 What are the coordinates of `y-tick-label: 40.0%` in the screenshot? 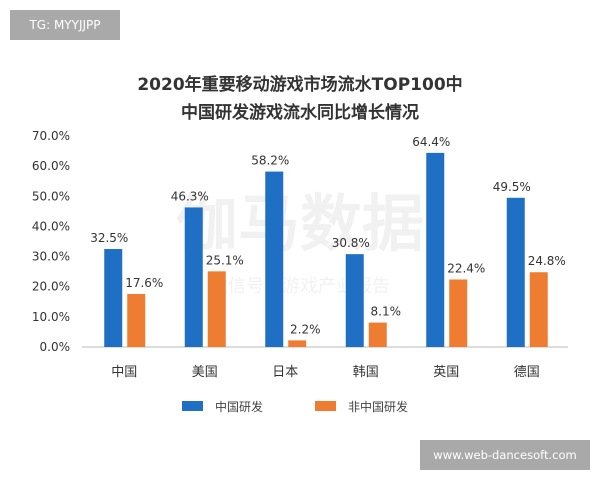 It's located at (51, 226).